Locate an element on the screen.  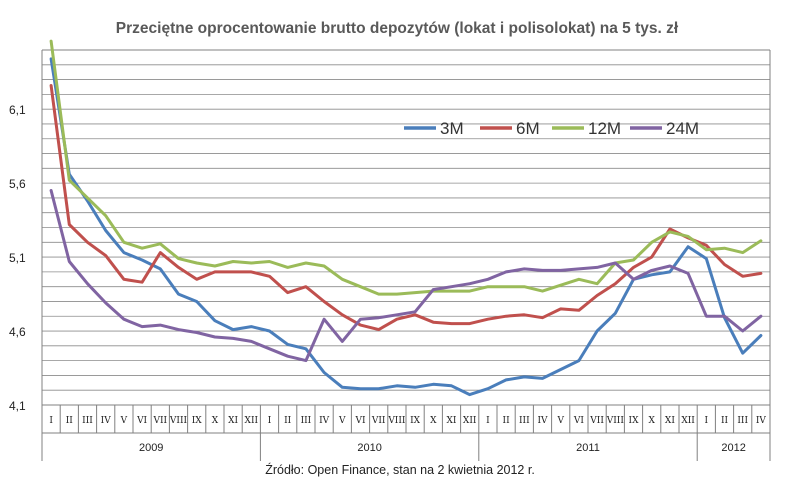
year-label: 2010 is located at coordinates (369, 448).